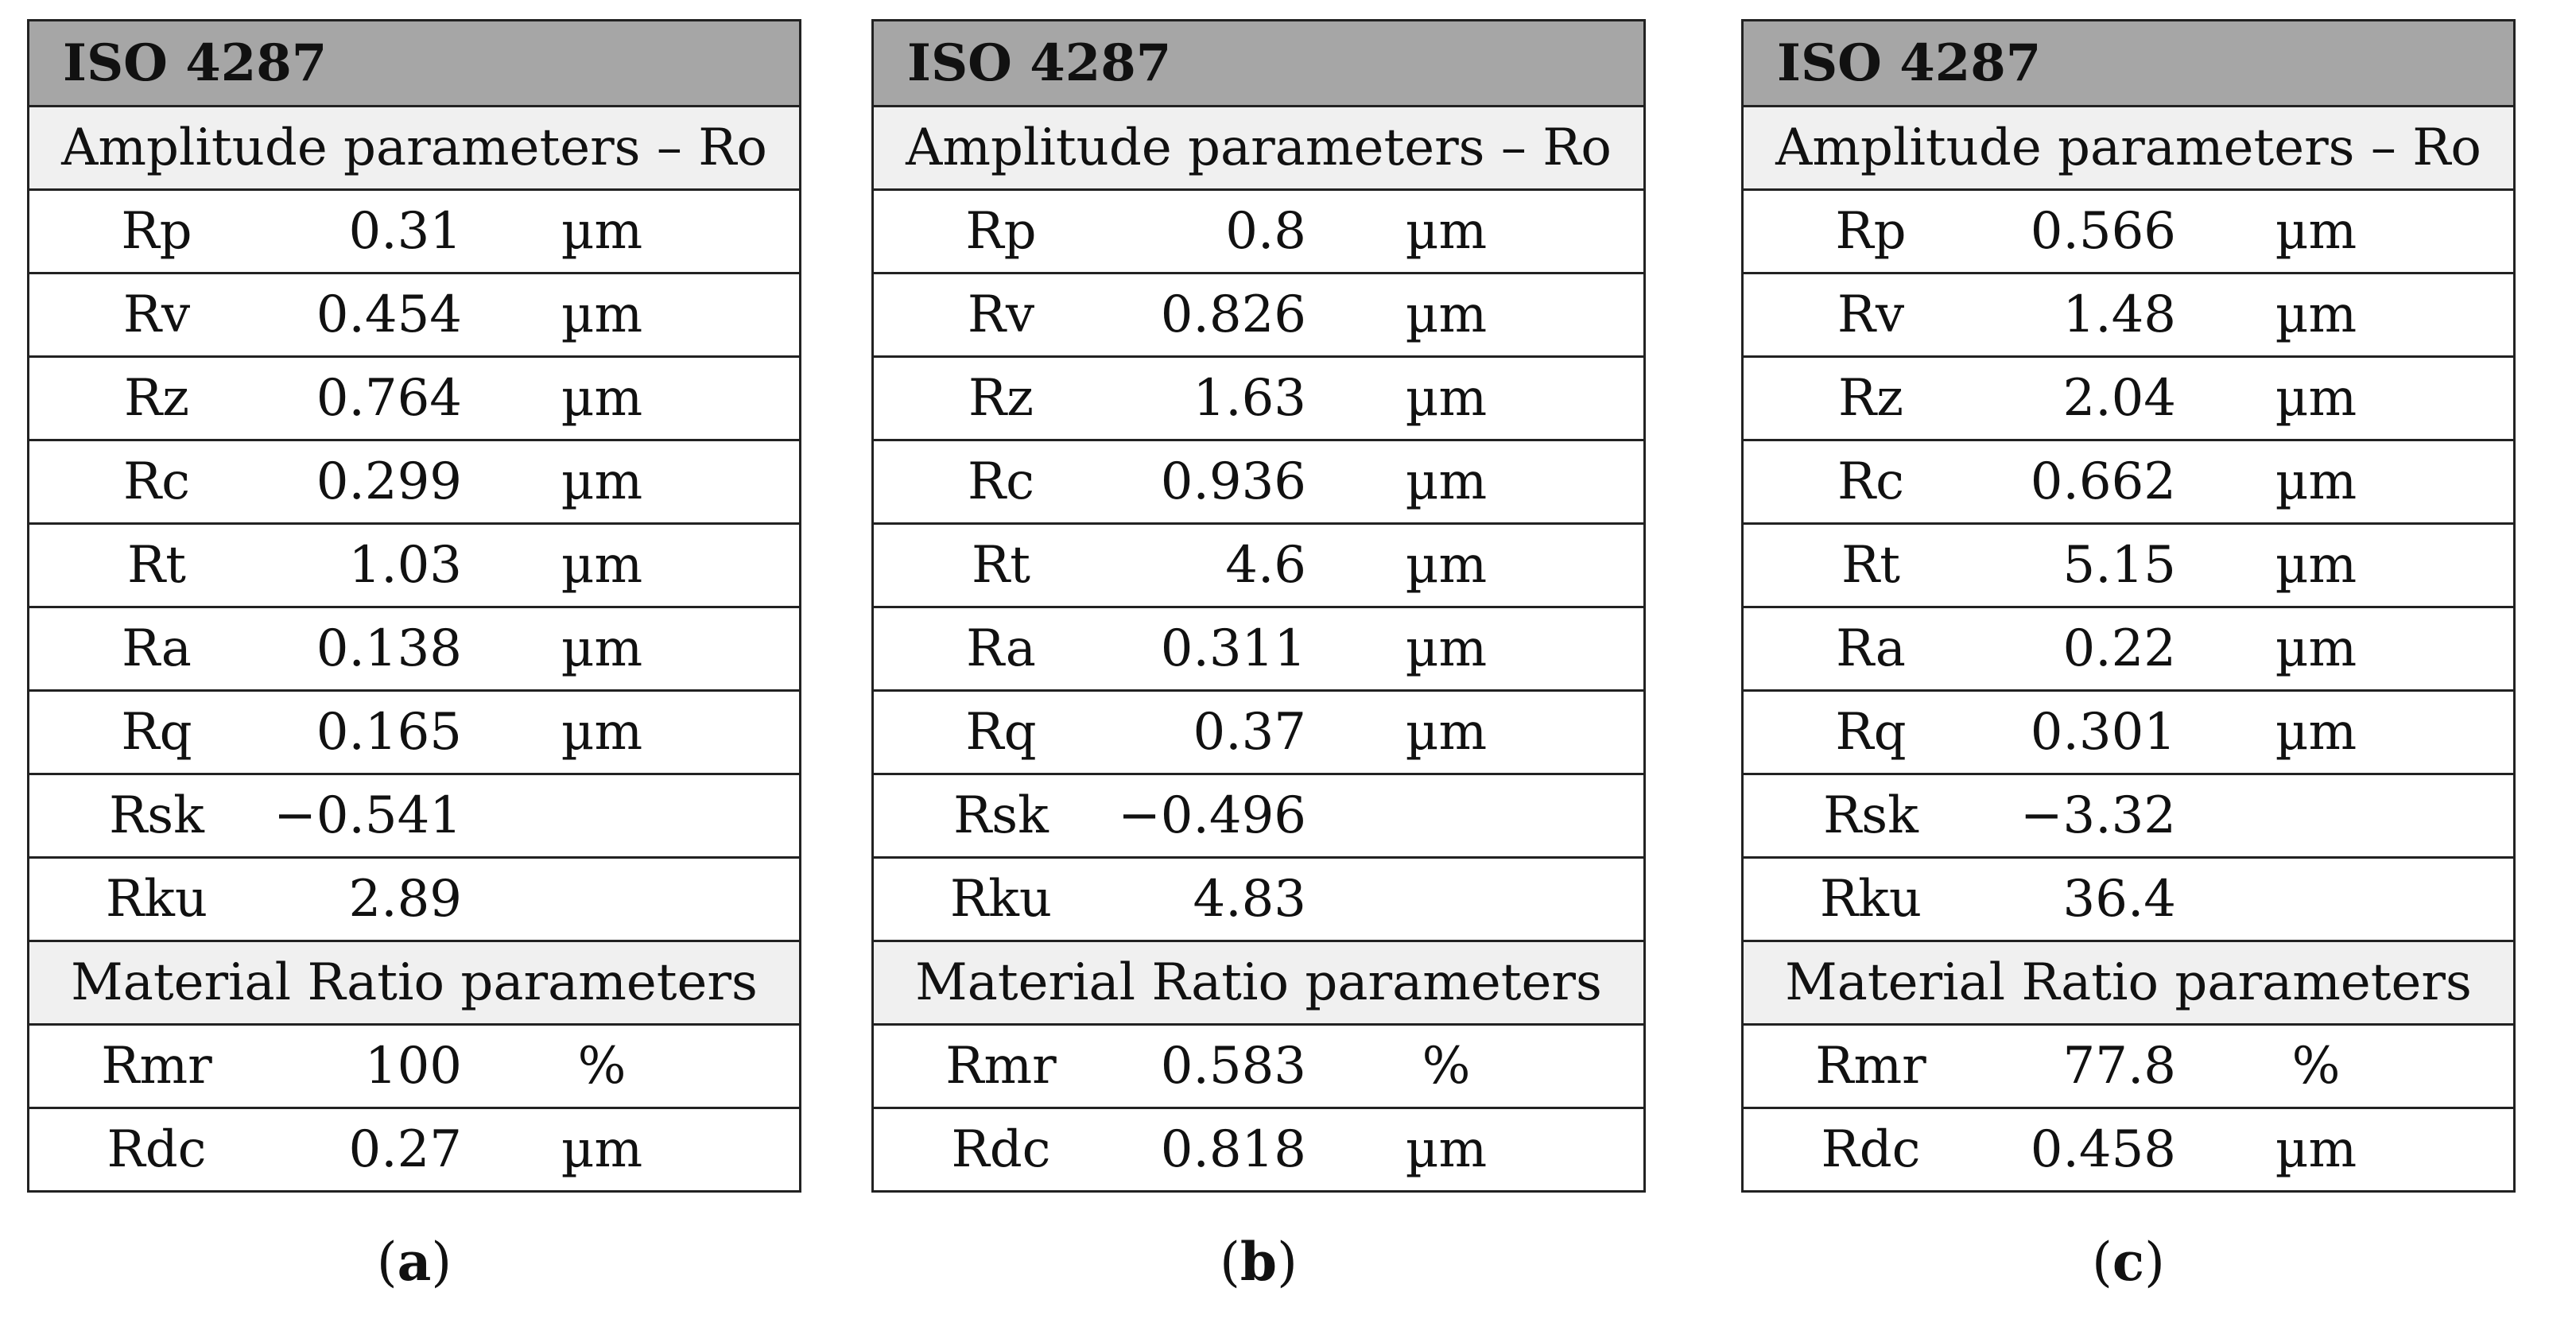  What do you see at coordinates (414, 1065) in the screenshot?
I see `table-row: Rmr 100%` at bounding box center [414, 1065].